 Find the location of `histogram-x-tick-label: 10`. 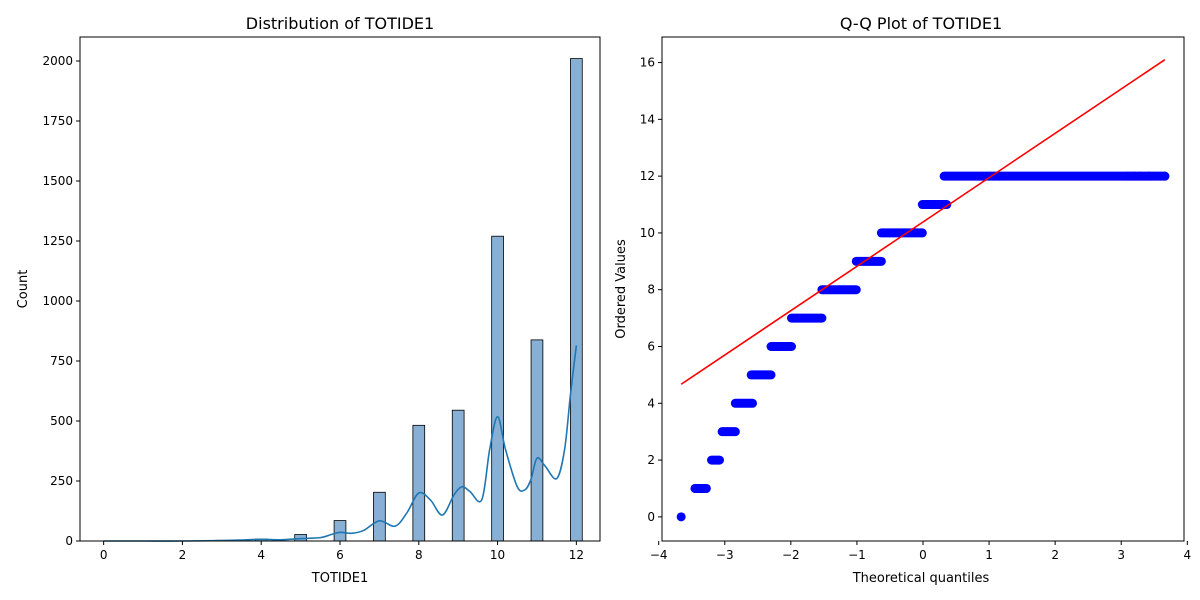

histogram-x-tick-label: 10 is located at coordinates (497, 555).